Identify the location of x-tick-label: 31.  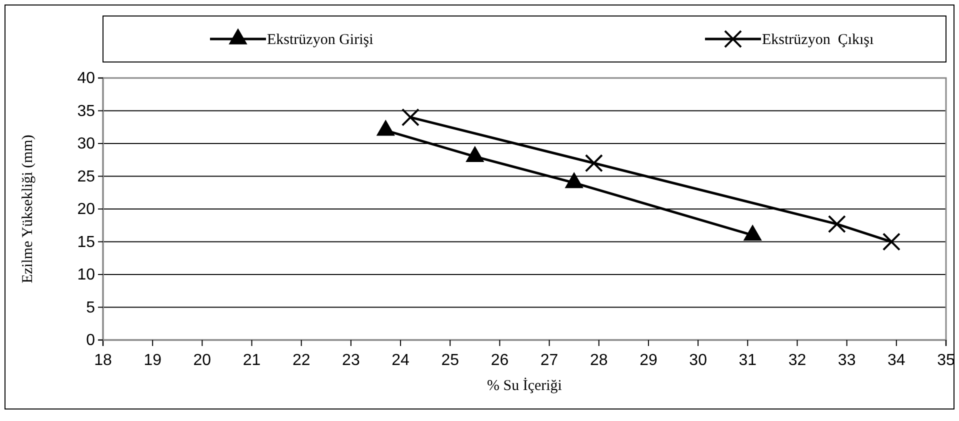
(747, 360).